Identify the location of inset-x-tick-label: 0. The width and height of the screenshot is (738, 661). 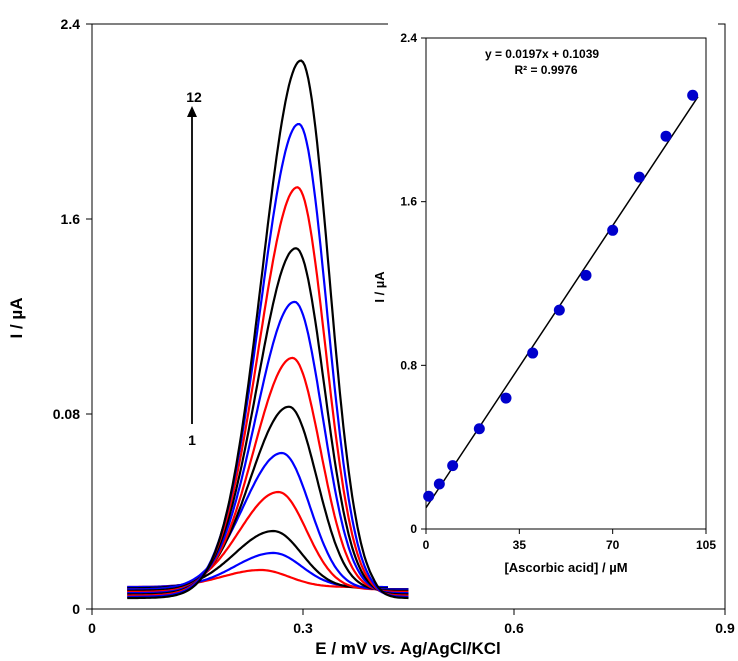
(426, 545).